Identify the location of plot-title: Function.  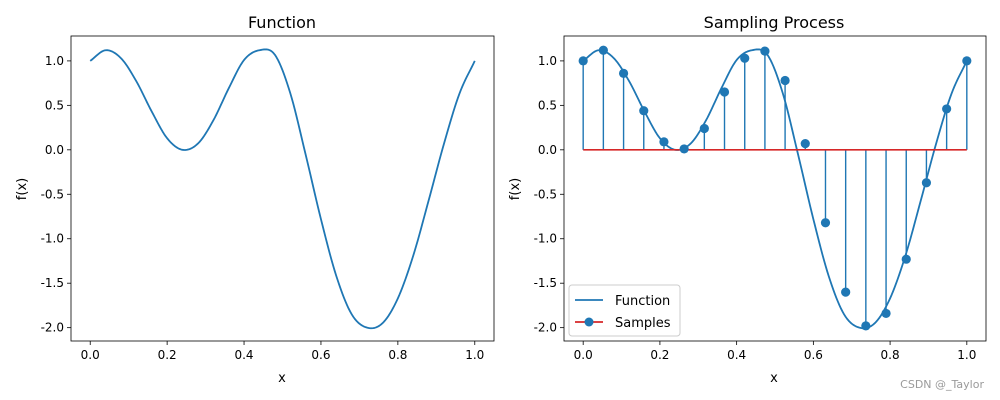
(282, 22).